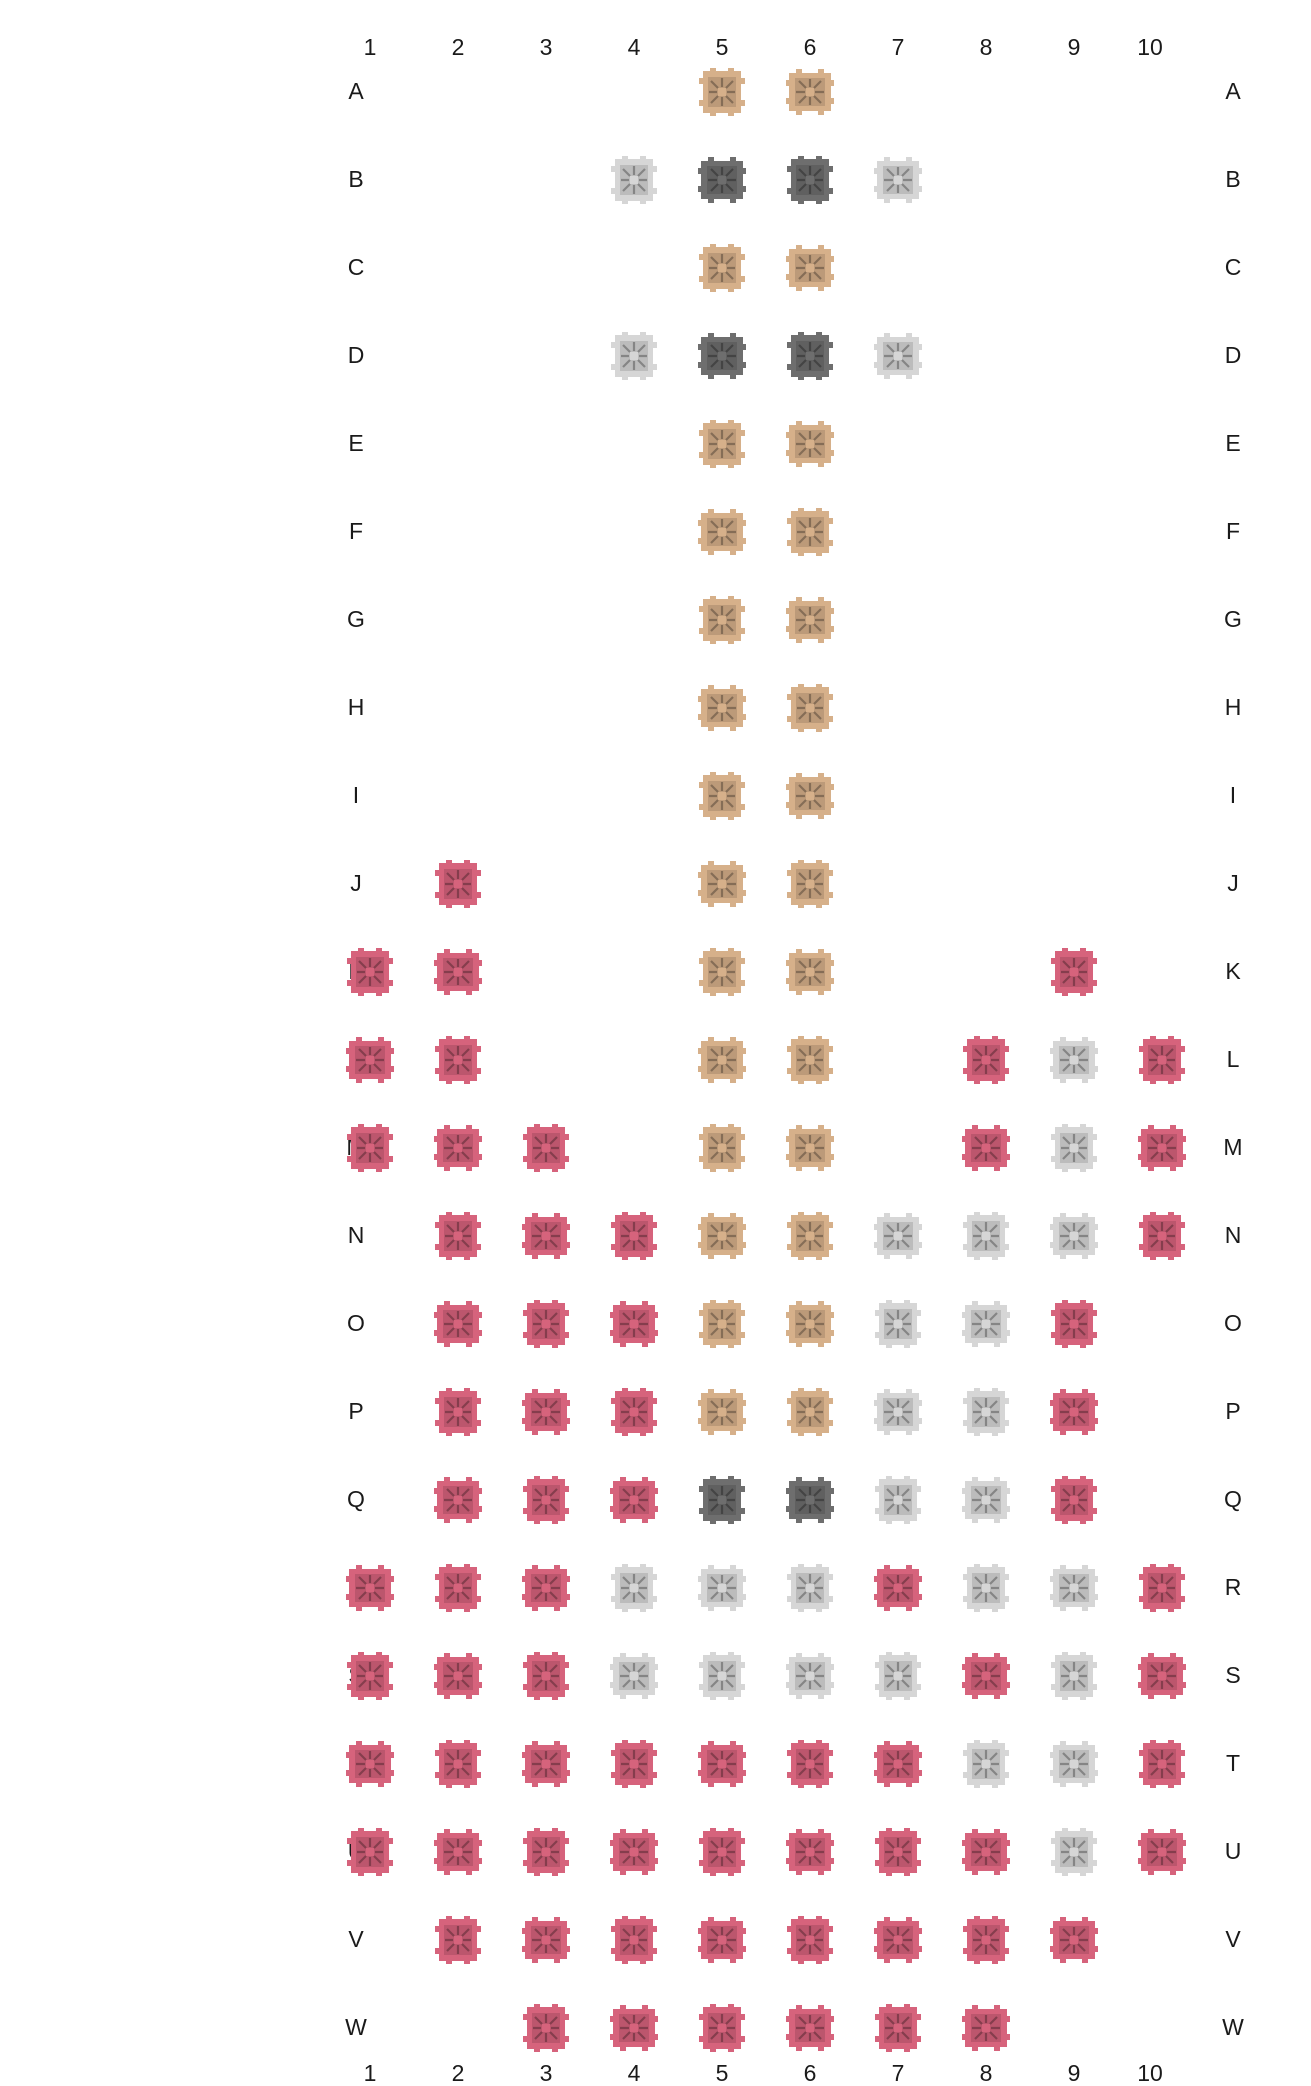  I want to click on row-label-left-G: G, so click(356, 619).